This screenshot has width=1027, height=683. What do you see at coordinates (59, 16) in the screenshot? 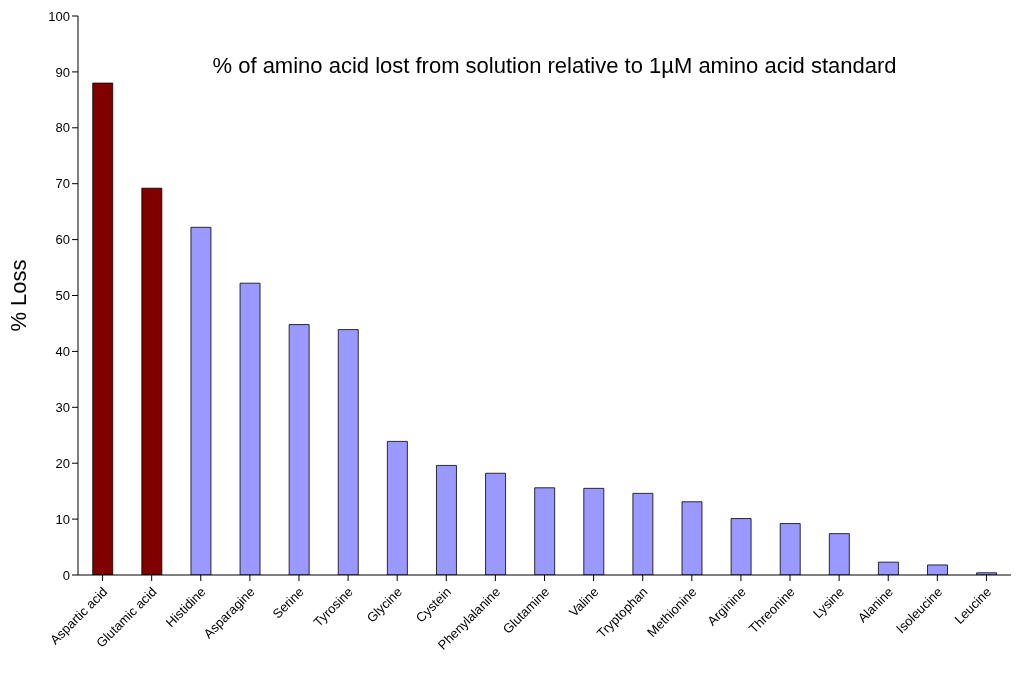
I see `y-tick-label: 100` at bounding box center [59, 16].